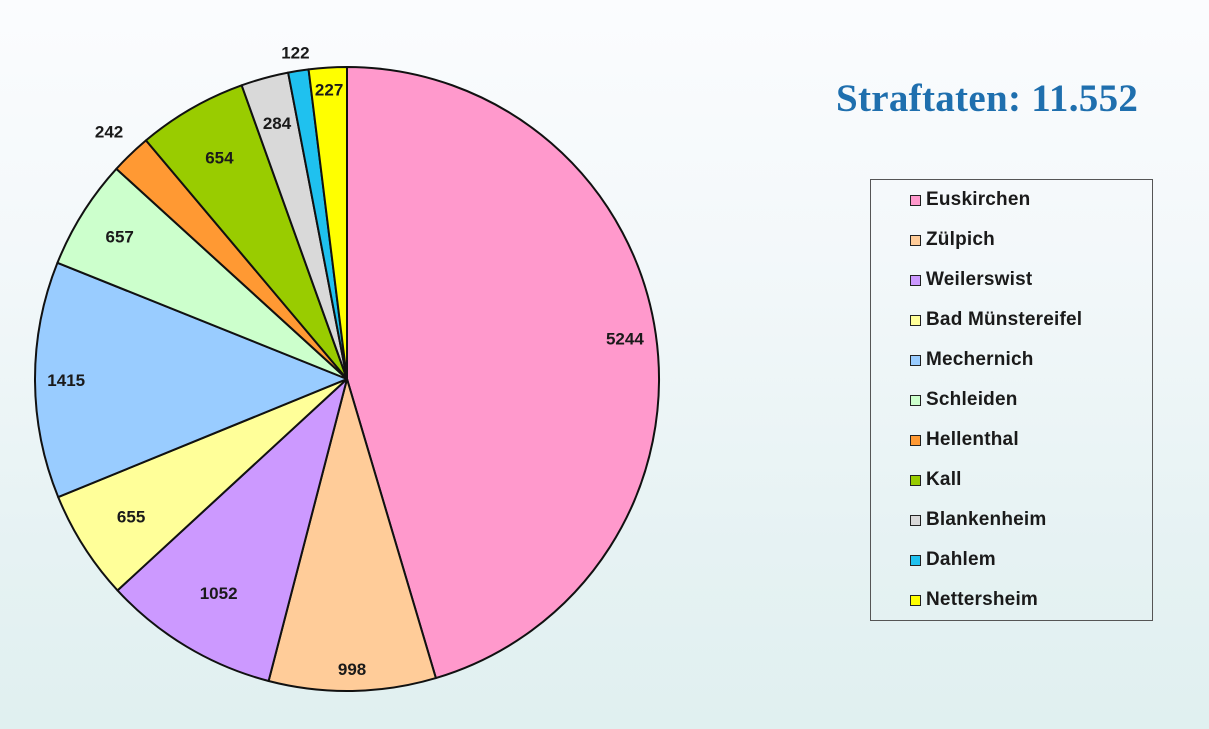  Describe the element at coordinates (120, 236) in the screenshot. I see `data-label: 657` at that location.